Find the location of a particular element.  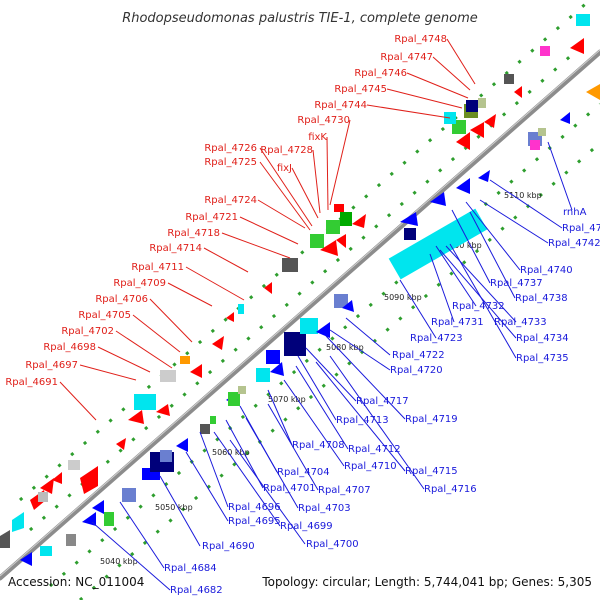

kbp-tick: 5060 kbp is located at coordinates (231, 452).